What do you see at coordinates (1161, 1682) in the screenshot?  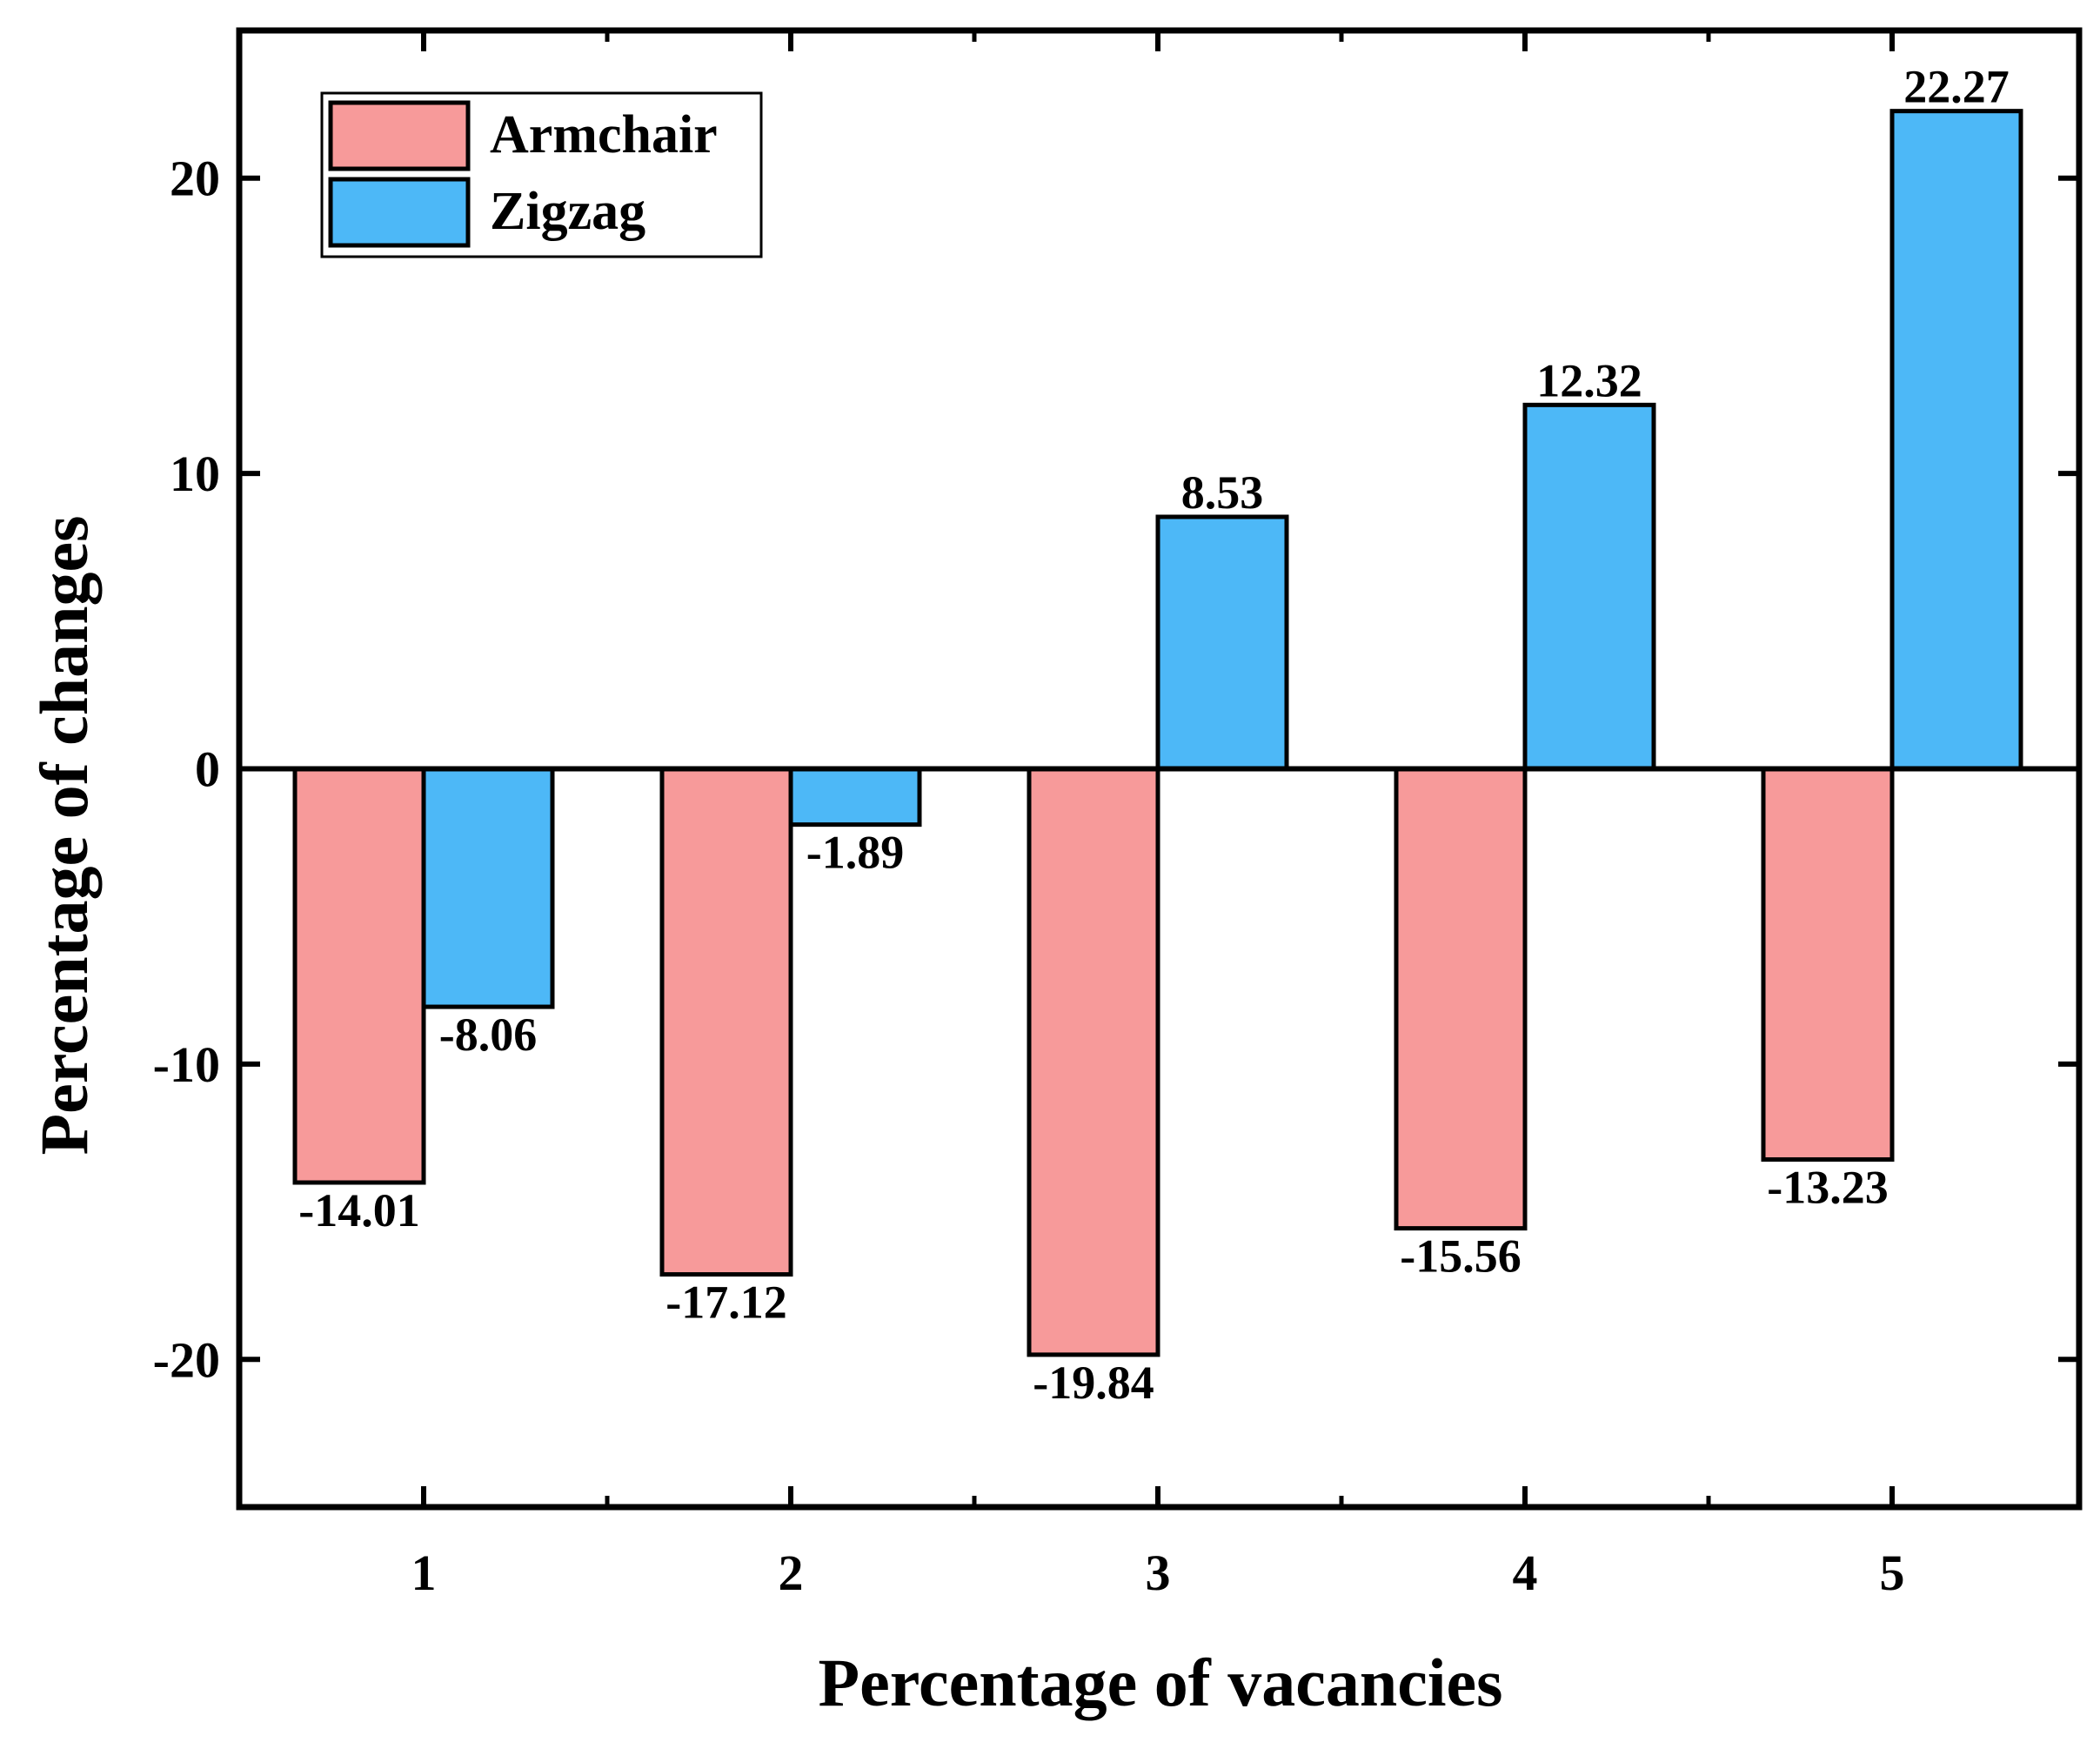 I see `x-axis-title: Percentage of vacancies` at bounding box center [1161, 1682].